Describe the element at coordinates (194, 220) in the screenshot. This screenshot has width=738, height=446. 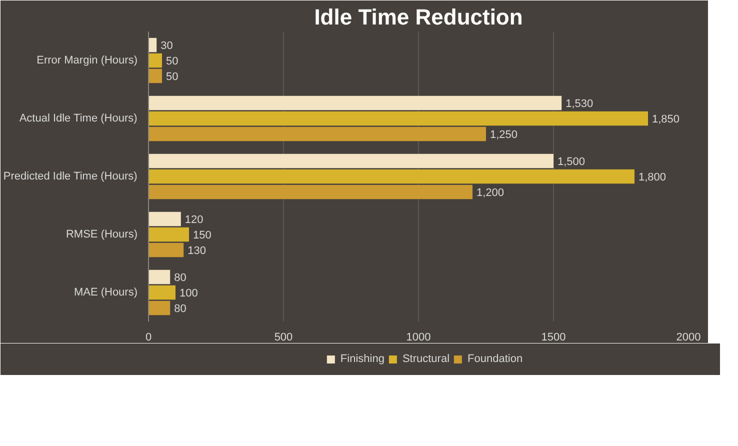
I see `data-label: 120` at that location.